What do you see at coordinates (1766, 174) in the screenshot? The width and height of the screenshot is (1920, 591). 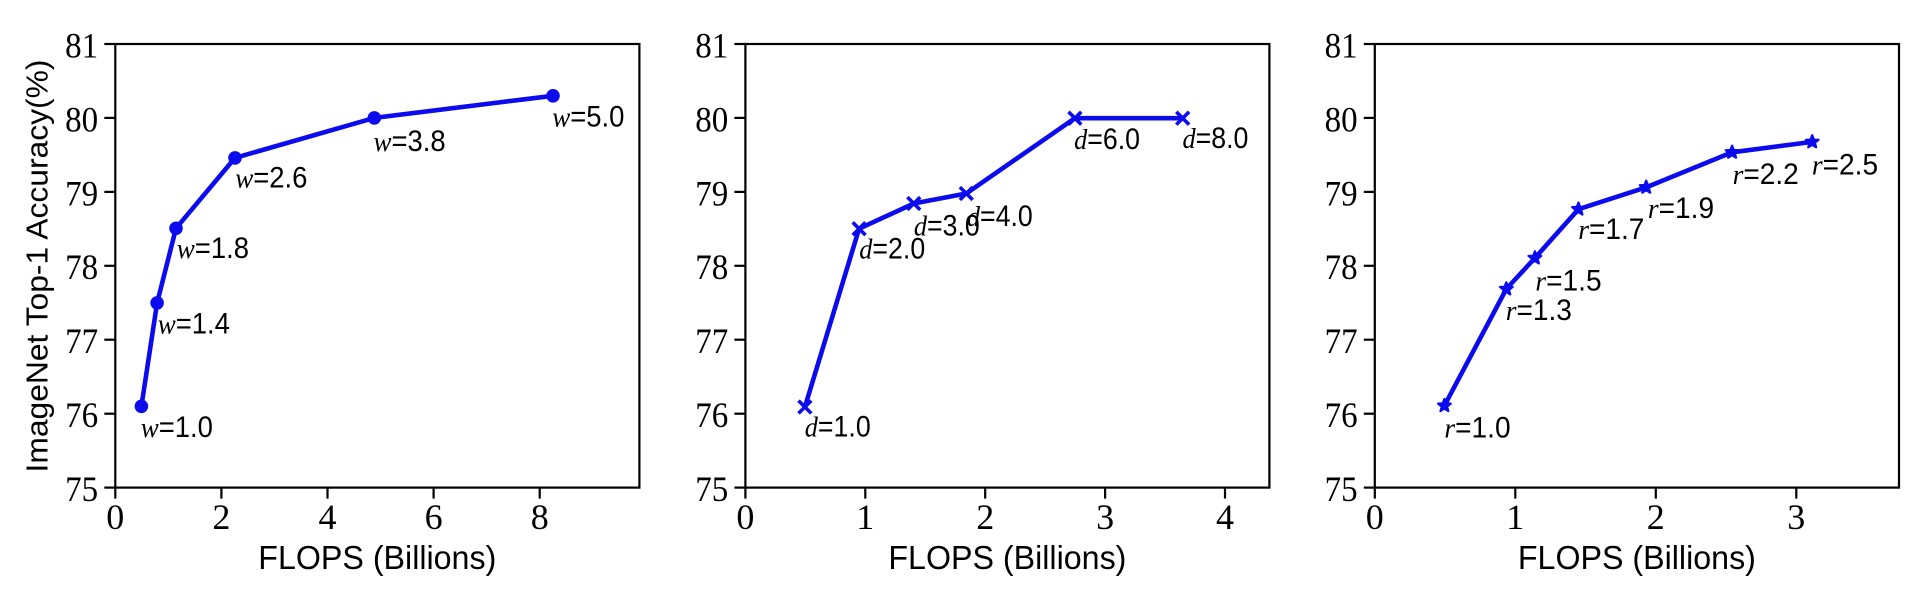 I see `svg-text: r=2.2` at bounding box center [1766, 174].